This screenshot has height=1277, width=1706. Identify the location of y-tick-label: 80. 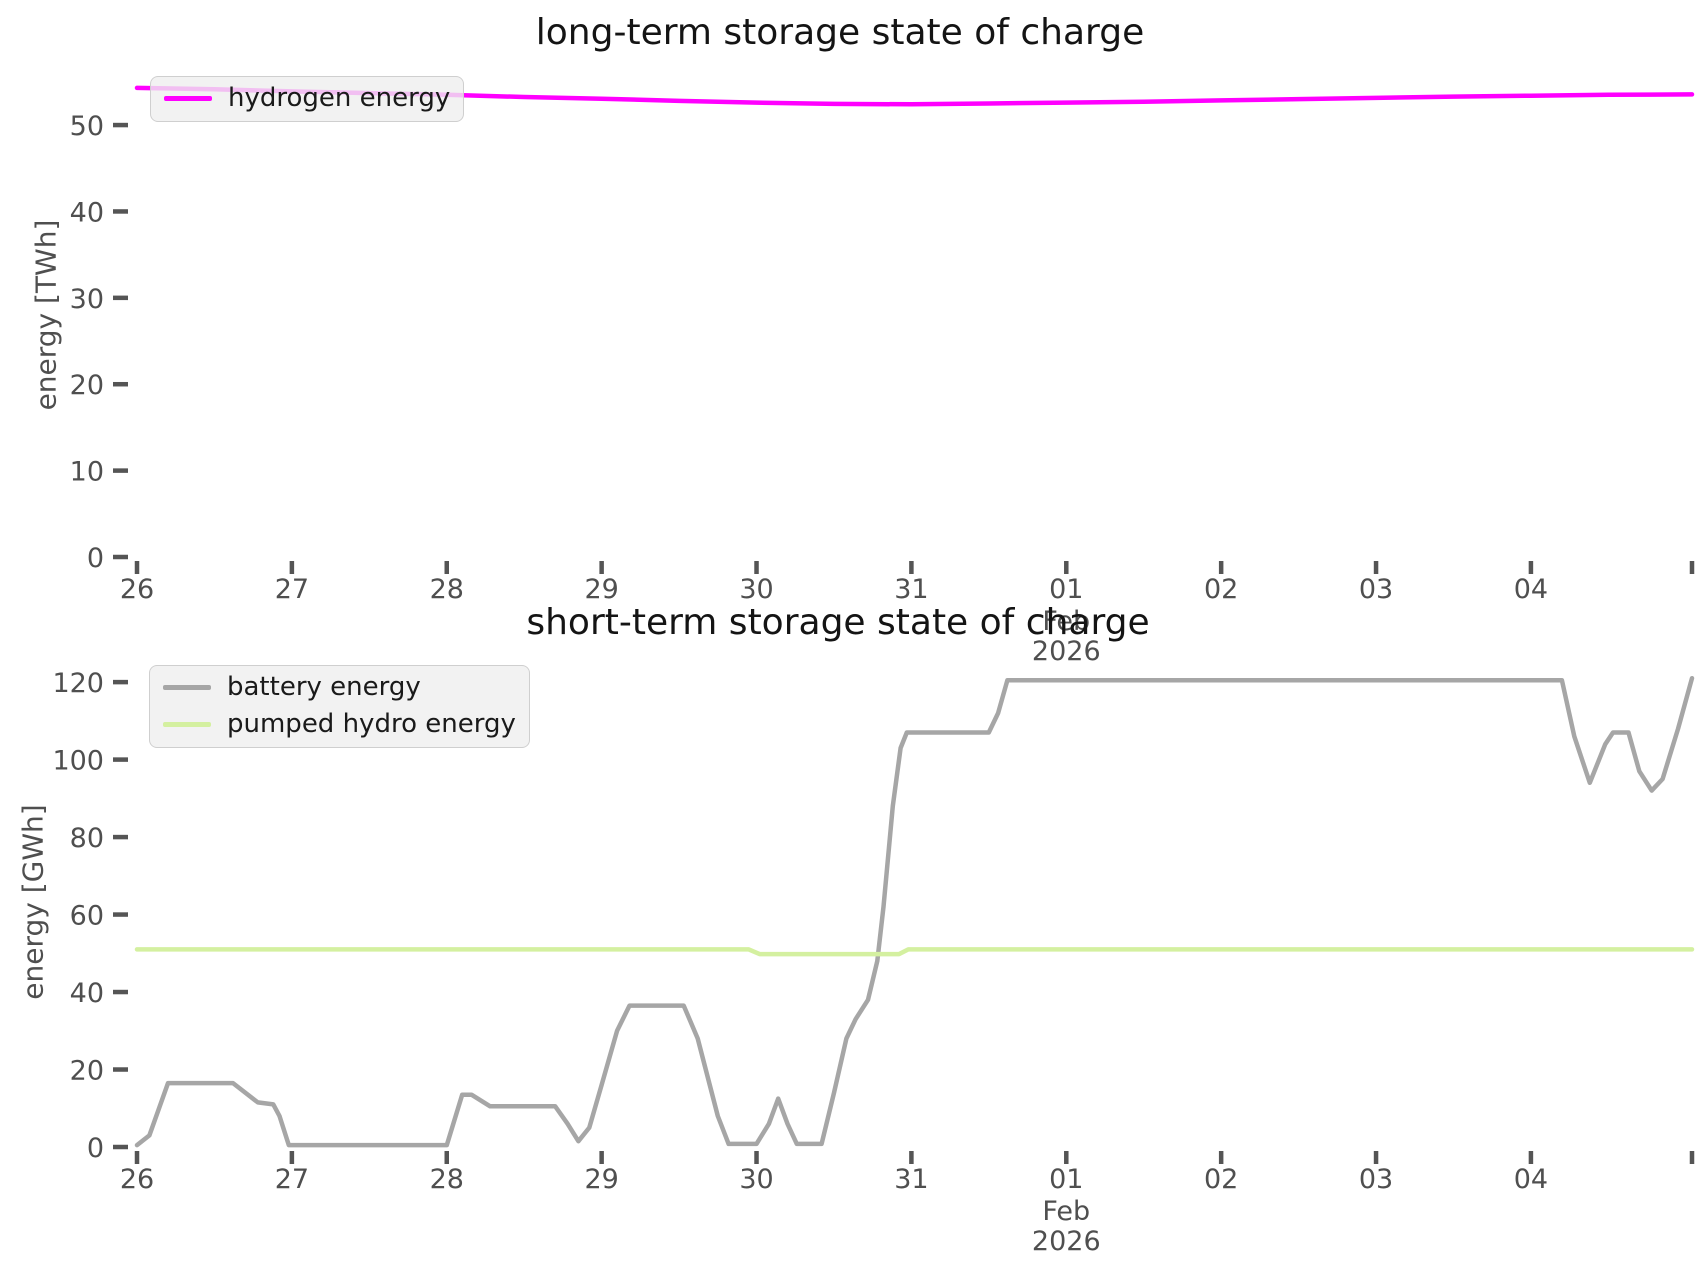
(87, 838).